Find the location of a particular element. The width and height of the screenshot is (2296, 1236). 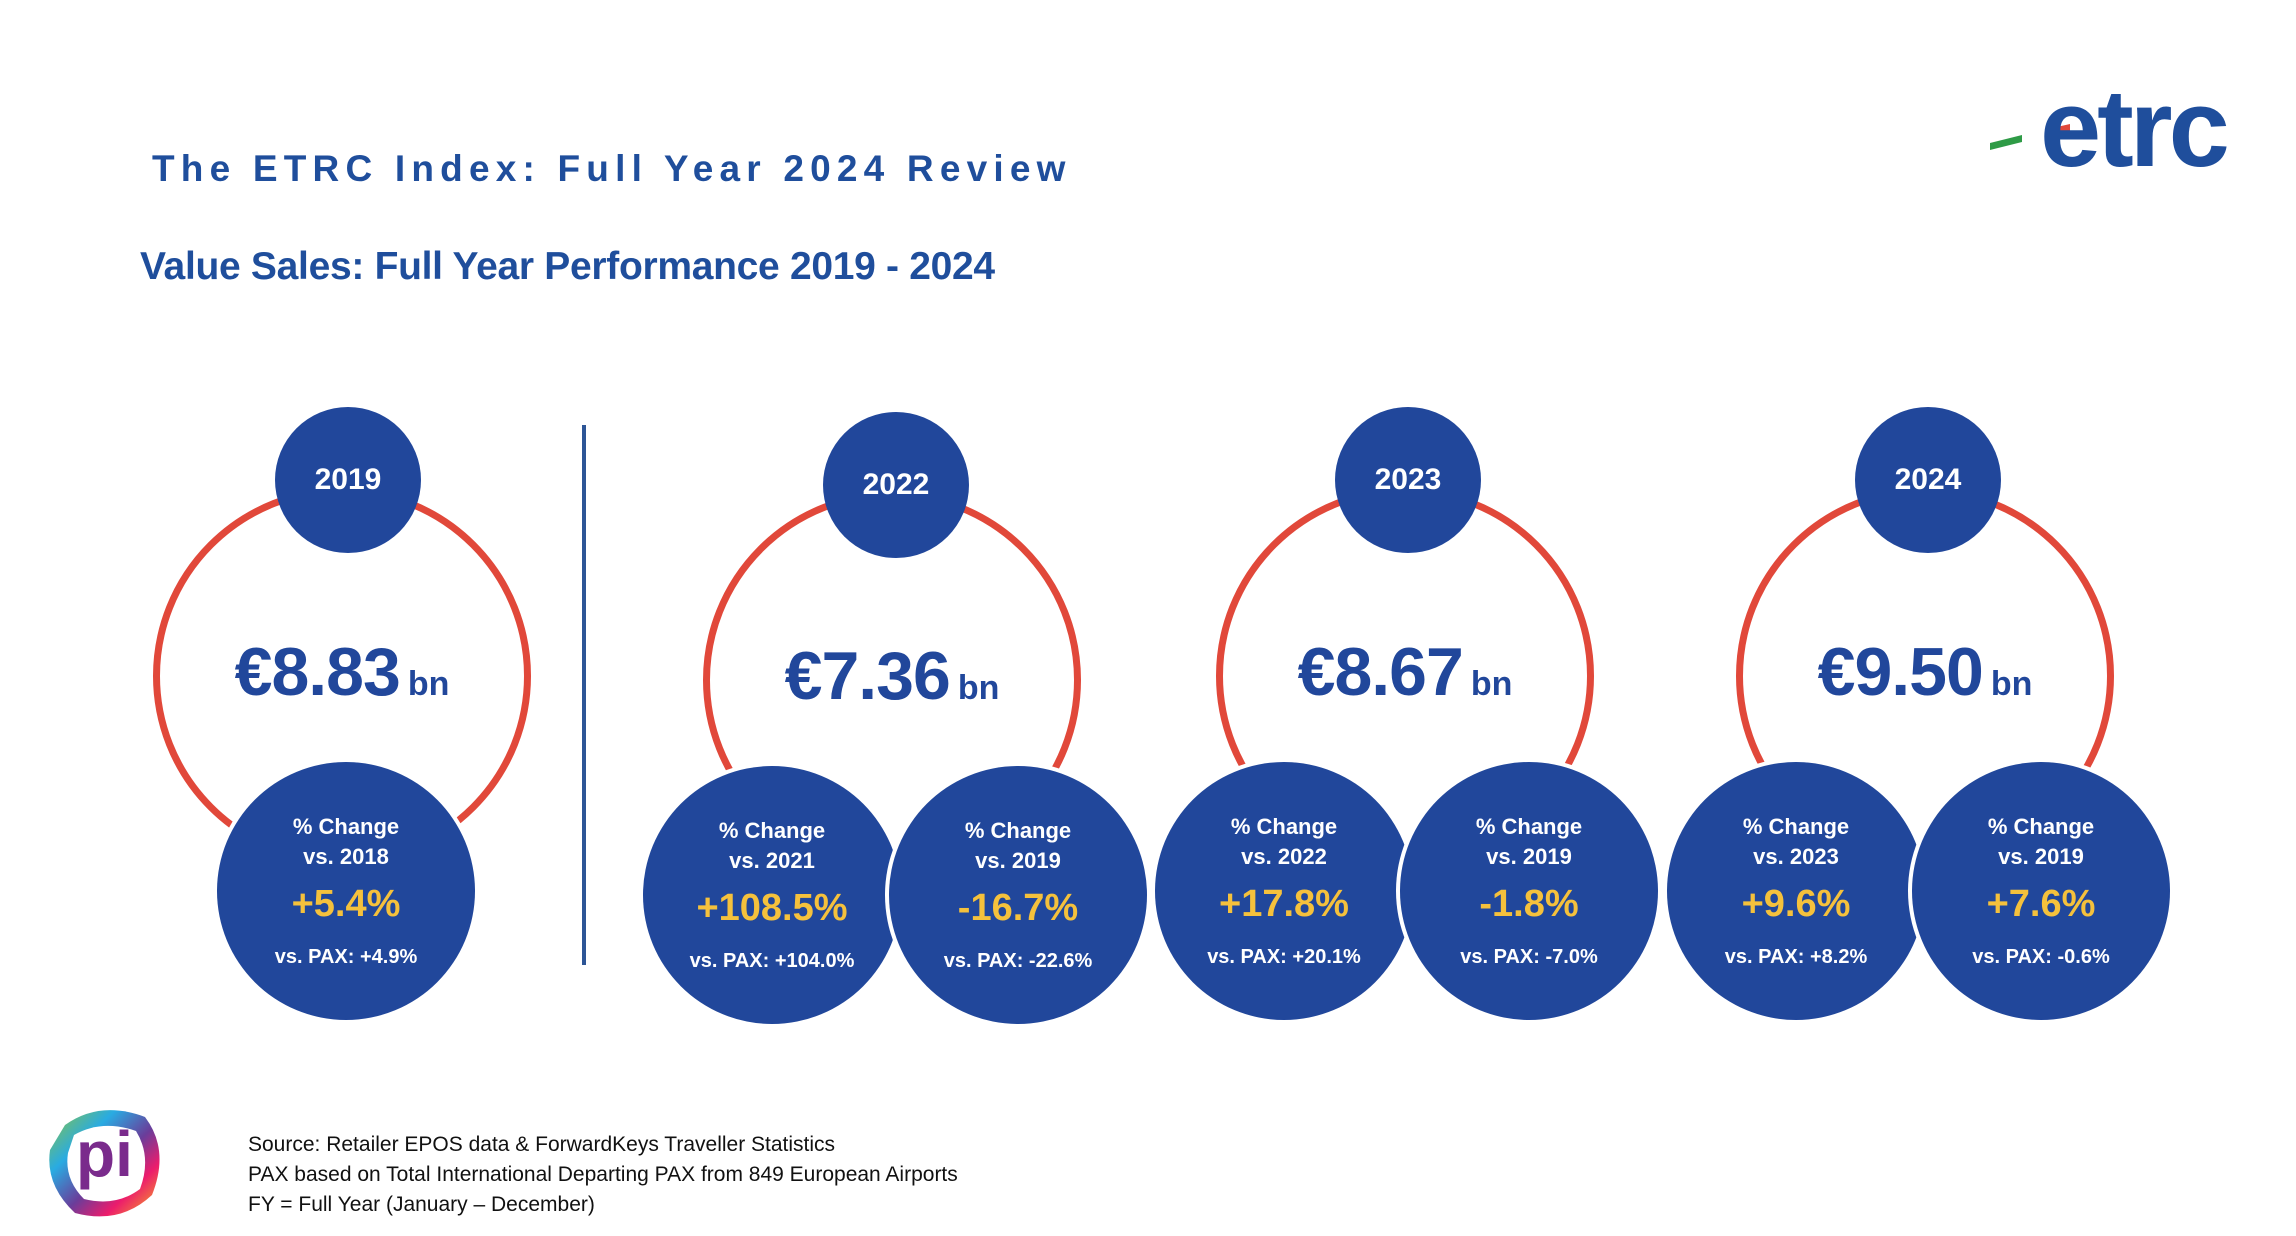

pi-logo: pi is located at coordinates (107, 1162).